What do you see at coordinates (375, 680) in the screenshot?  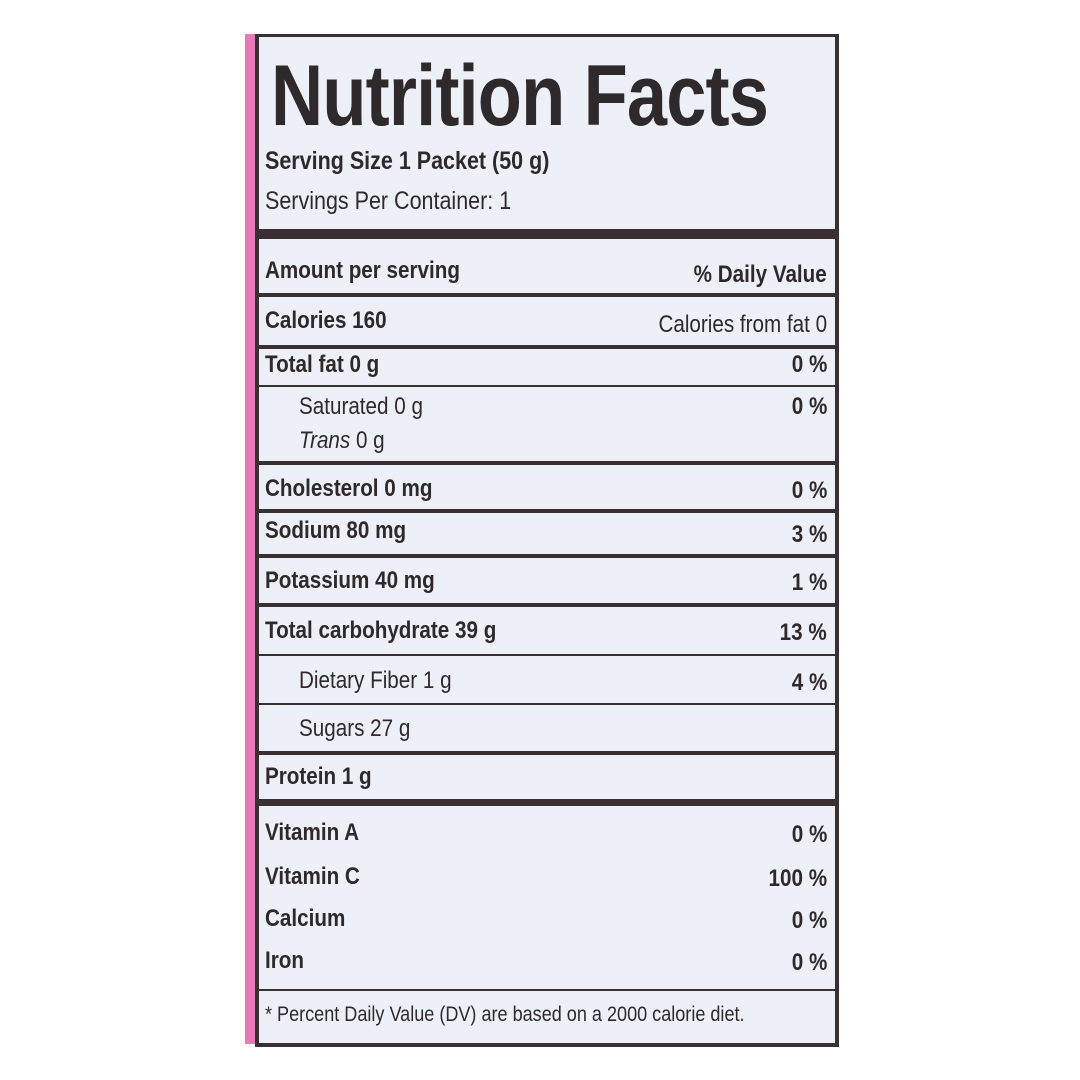 I see `dietary-fiber: Dietary Fiber 1 g` at bounding box center [375, 680].